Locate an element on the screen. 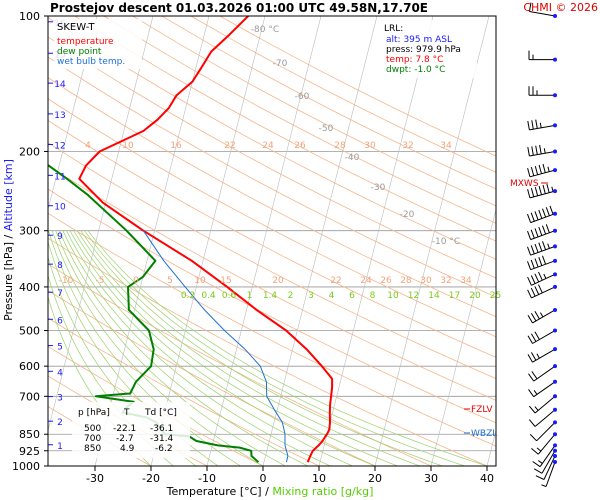  mixing-ratio-label-upper: 26 is located at coordinates (300, 146).